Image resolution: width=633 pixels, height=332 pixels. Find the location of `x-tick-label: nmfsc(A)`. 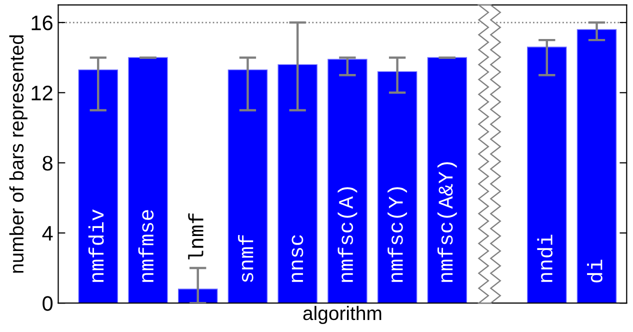

x-tick-label: nmfsc(A) is located at coordinates (348, 234).